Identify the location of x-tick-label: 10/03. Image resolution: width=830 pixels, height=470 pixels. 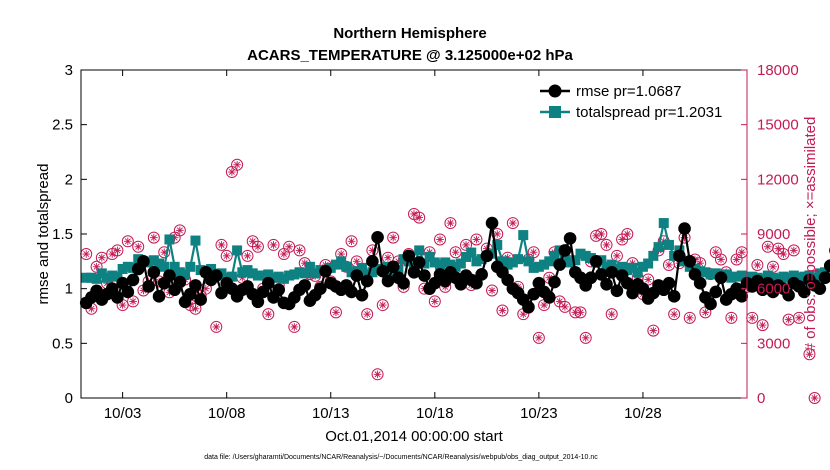
(123, 413).